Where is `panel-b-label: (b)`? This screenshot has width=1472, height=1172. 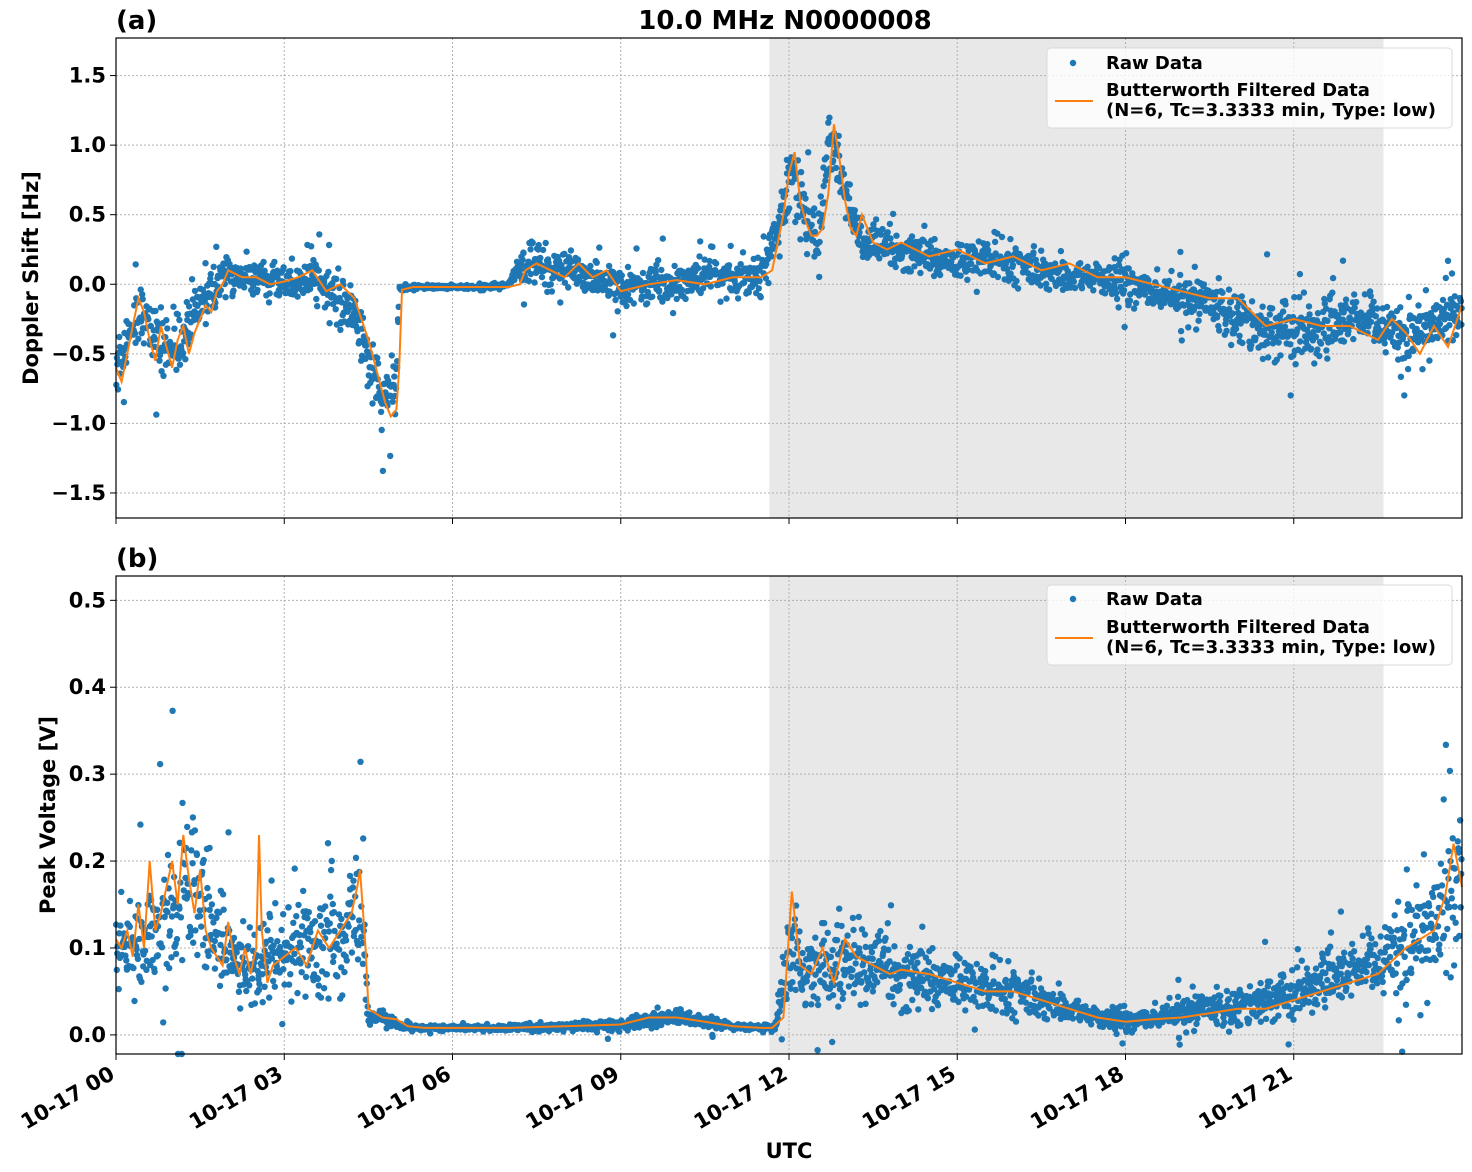 panel-b-label: (b) is located at coordinates (137, 559).